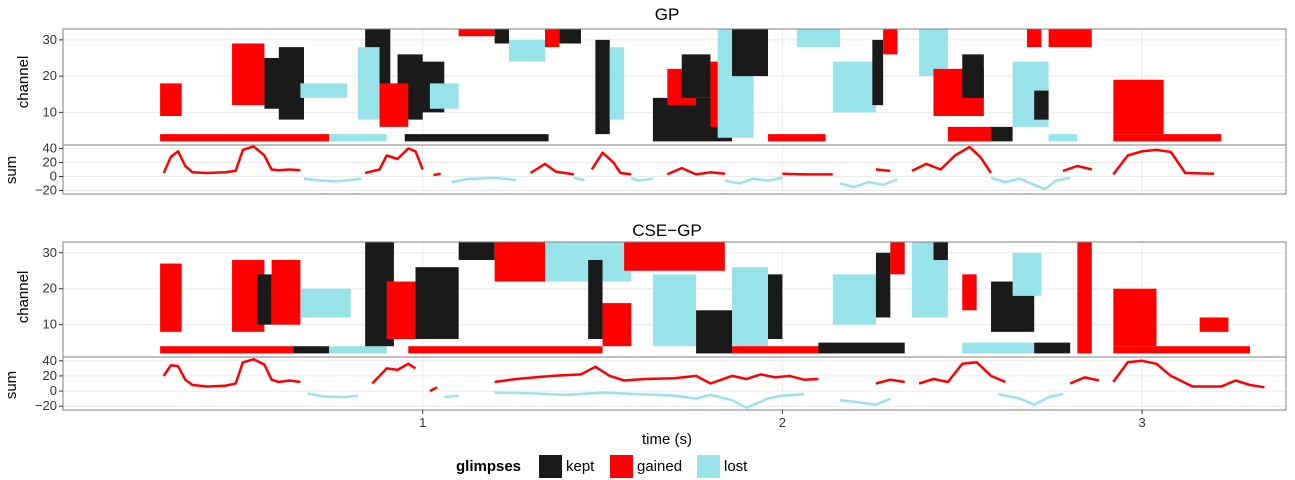 This screenshot has width=1295, height=480. I want to click on panel-title-cse-gp: CSE−GP, so click(666, 230).